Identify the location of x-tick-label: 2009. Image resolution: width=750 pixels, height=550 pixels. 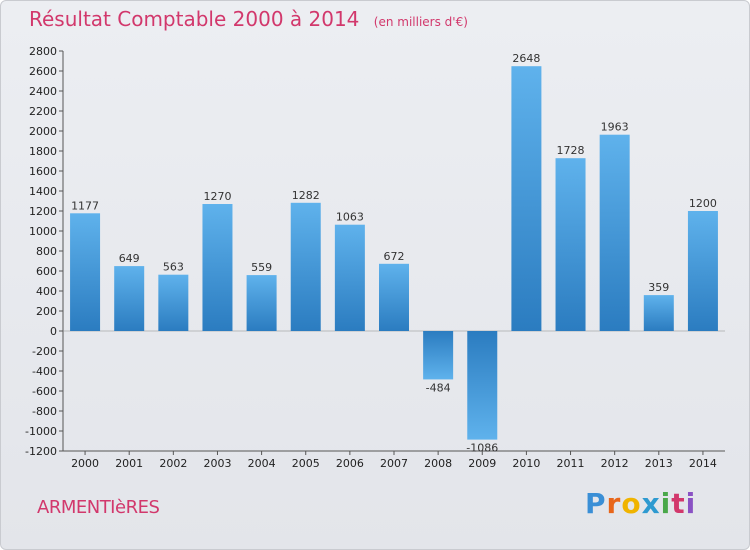
(482, 463).